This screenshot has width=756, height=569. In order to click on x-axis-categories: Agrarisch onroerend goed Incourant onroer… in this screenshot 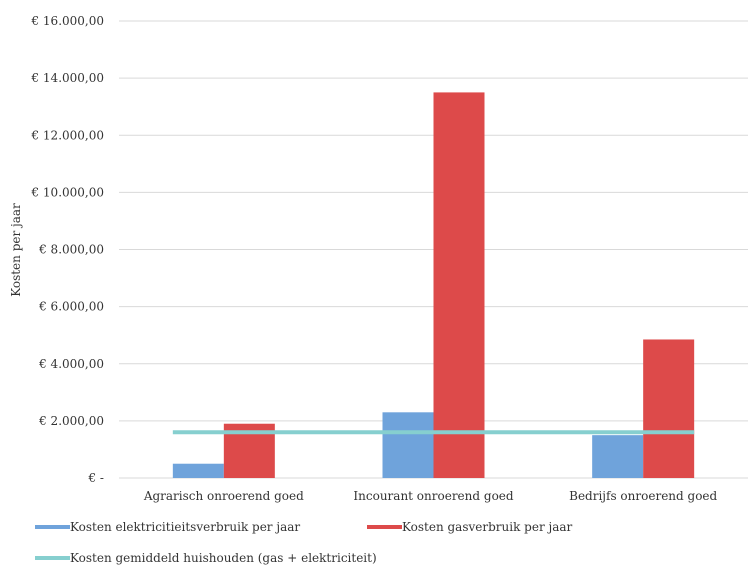, I will do `click(430, 496)`.